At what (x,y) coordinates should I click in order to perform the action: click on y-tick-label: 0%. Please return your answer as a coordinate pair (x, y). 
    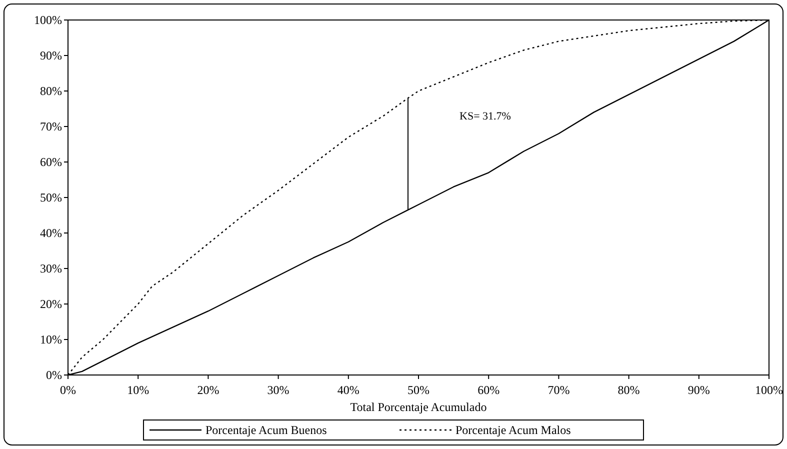
    Looking at the image, I should click on (54, 375).